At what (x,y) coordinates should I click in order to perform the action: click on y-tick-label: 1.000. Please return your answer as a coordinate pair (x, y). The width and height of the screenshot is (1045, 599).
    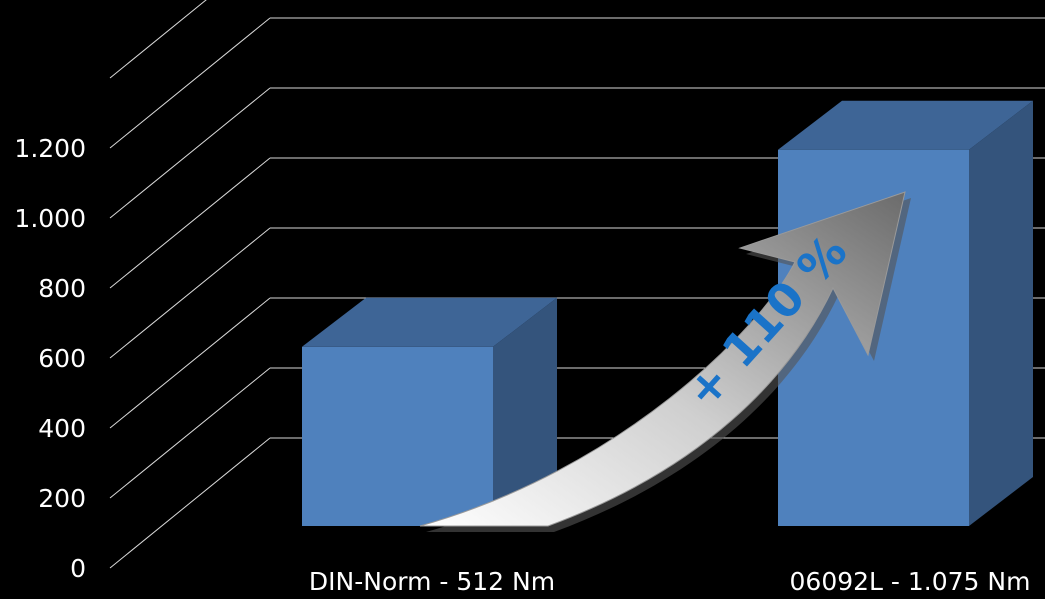
    Looking at the image, I should click on (50, 218).